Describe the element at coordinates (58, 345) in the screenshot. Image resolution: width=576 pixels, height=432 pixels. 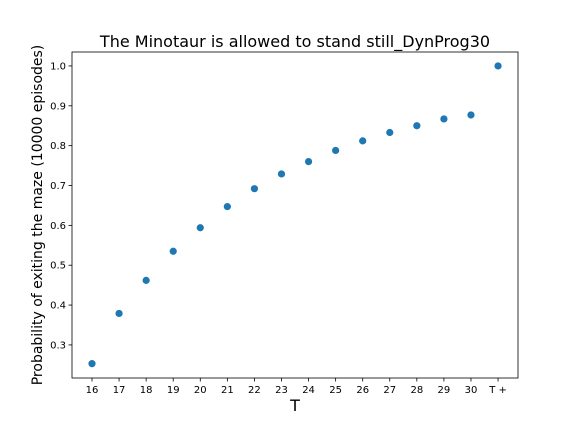
I see `y-tick-label: 0.3` at that location.